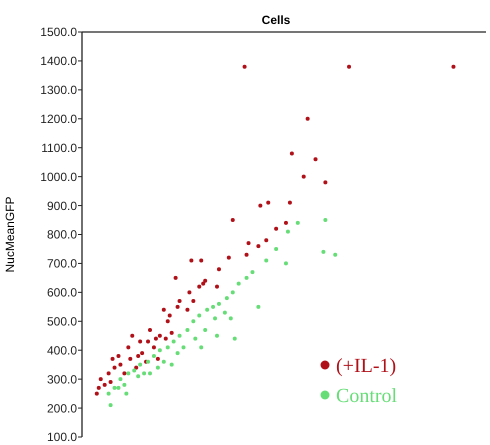 The width and height of the screenshot is (490, 445). Describe the element at coordinates (62, 263) in the screenshot. I see `y-tick-label: 700.0` at that location.